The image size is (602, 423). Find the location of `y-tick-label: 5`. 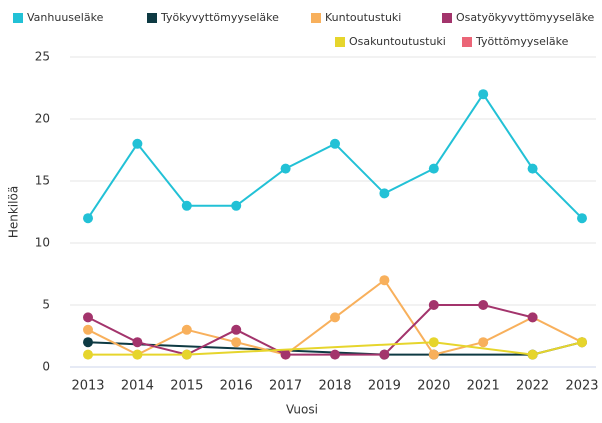

y-tick-label: 5 is located at coordinates (46, 305).